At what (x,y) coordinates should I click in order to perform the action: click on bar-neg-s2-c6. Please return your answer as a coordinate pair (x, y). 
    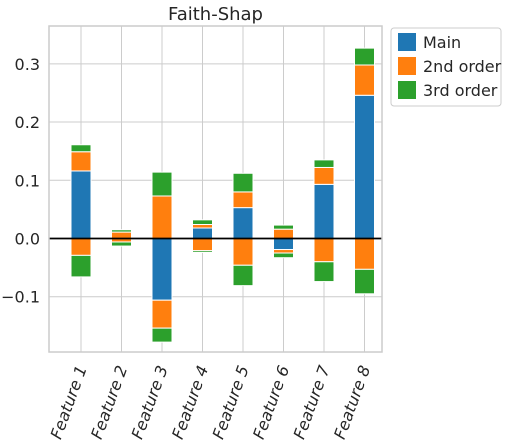
    Looking at the image, I should click on (324, 272).